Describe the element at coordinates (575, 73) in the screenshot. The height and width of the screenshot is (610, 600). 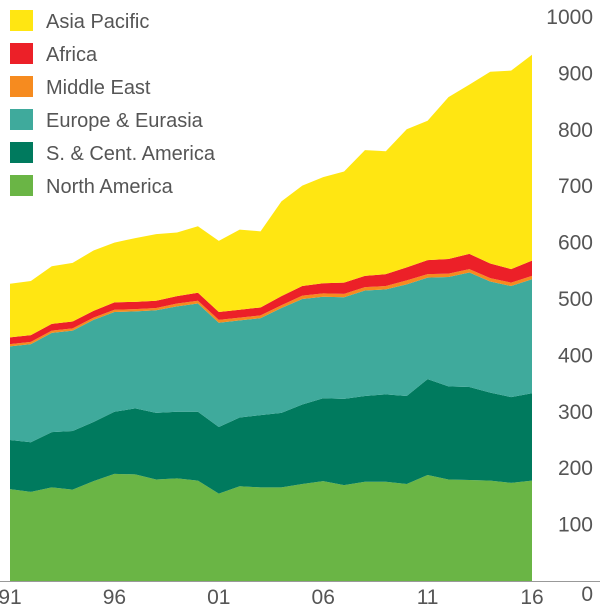
I see `y-tick-label: 900` at that location.